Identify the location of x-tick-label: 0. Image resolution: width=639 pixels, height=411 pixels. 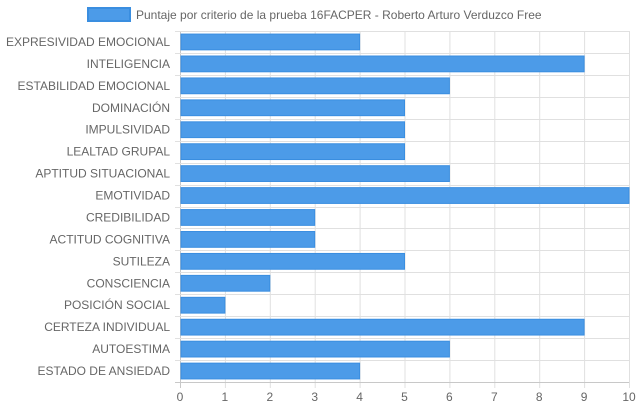
(180, 397).